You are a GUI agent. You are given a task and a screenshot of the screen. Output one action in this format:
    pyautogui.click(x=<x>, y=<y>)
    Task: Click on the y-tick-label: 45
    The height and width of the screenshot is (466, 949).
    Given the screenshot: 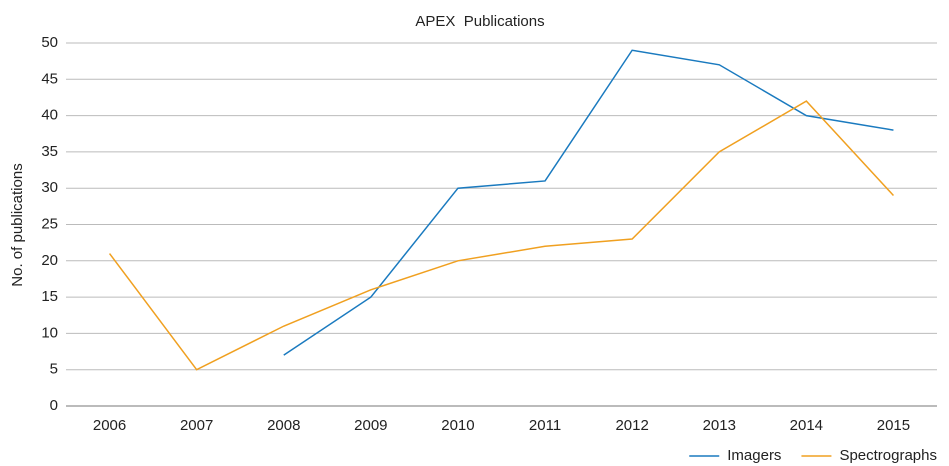 What is the action you would take?
    pyautogui.click(x=49, y=78)
    